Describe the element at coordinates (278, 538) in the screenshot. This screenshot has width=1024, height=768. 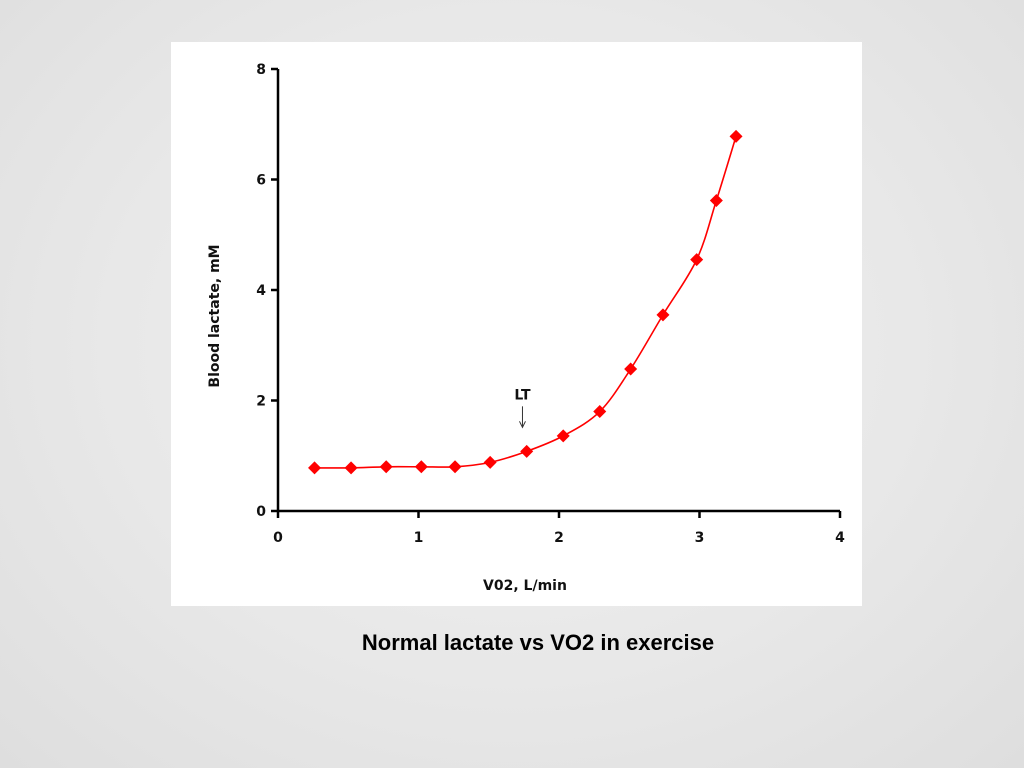
I see `x-tick-label: 0` at that location.